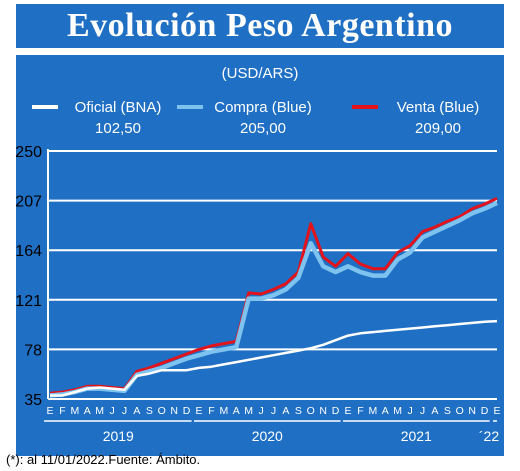 Image resolution: width=520 pixels, height=471 pixels. I want to click on x-tick-label-23: D, so click(336, 411).